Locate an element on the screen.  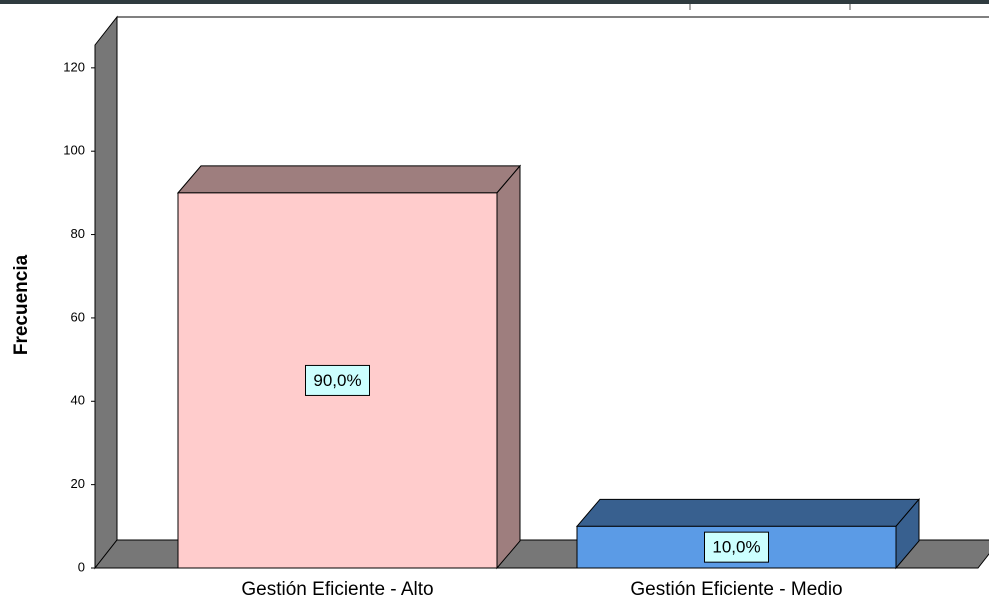
y-tick-label: 80 is located at coordinates (78, 233).